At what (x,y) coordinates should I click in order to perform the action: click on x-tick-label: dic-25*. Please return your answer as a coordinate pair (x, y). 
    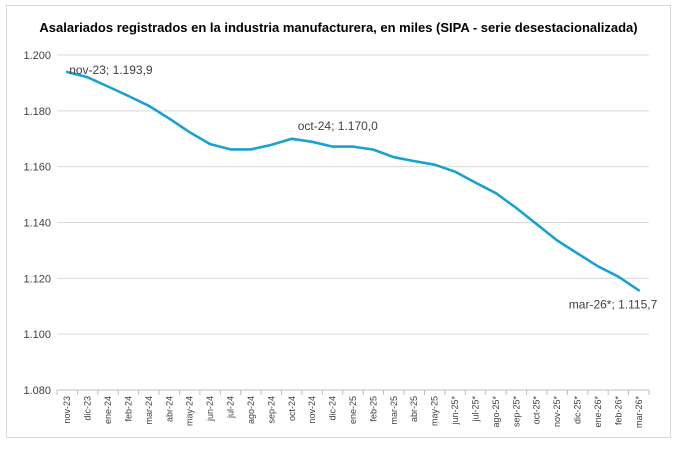
    Looking at the image, I should click on (578, 410).